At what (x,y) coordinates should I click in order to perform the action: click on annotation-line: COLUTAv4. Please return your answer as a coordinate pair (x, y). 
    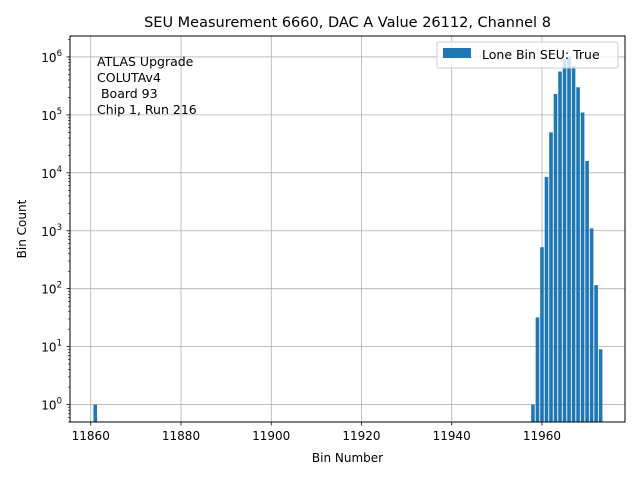
    Looking at the image, I should click on (129, 77).